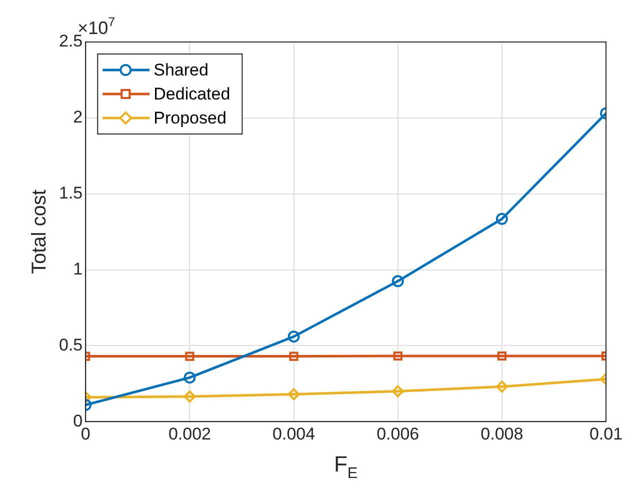  What do you see at coordinates (70, 193) in the screenshot?
I see `y-tick-label: 1.5` at bounding box center [70, 193].